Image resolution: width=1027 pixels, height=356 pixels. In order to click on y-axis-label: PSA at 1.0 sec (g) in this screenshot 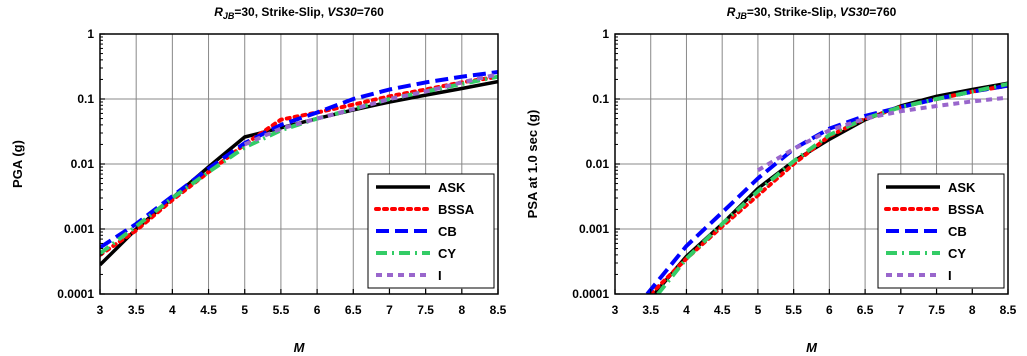, I will do `click(532, 164)`.